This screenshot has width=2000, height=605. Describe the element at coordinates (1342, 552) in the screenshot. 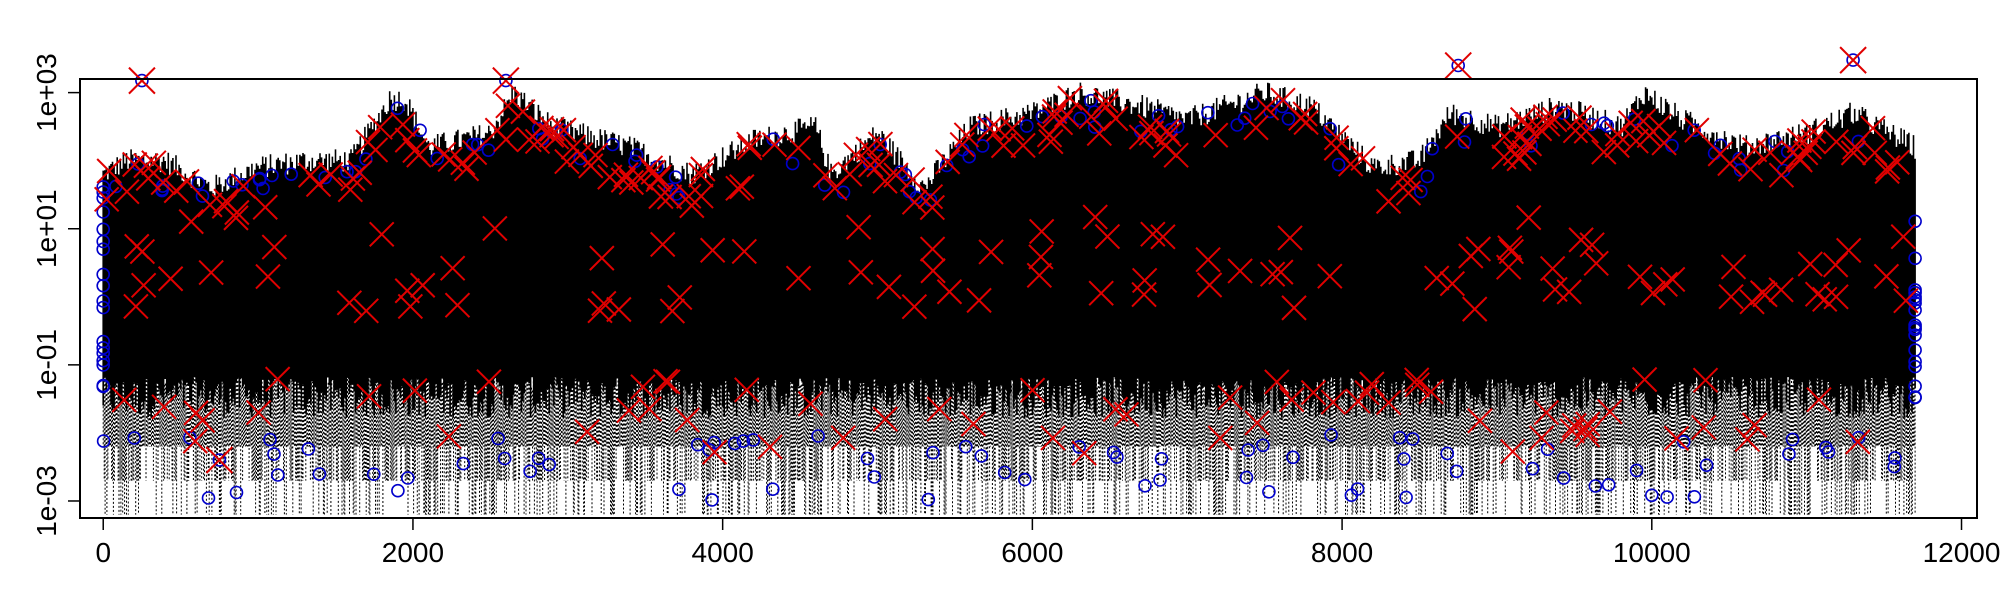

I see `x-tick-label: 8000` at that location.